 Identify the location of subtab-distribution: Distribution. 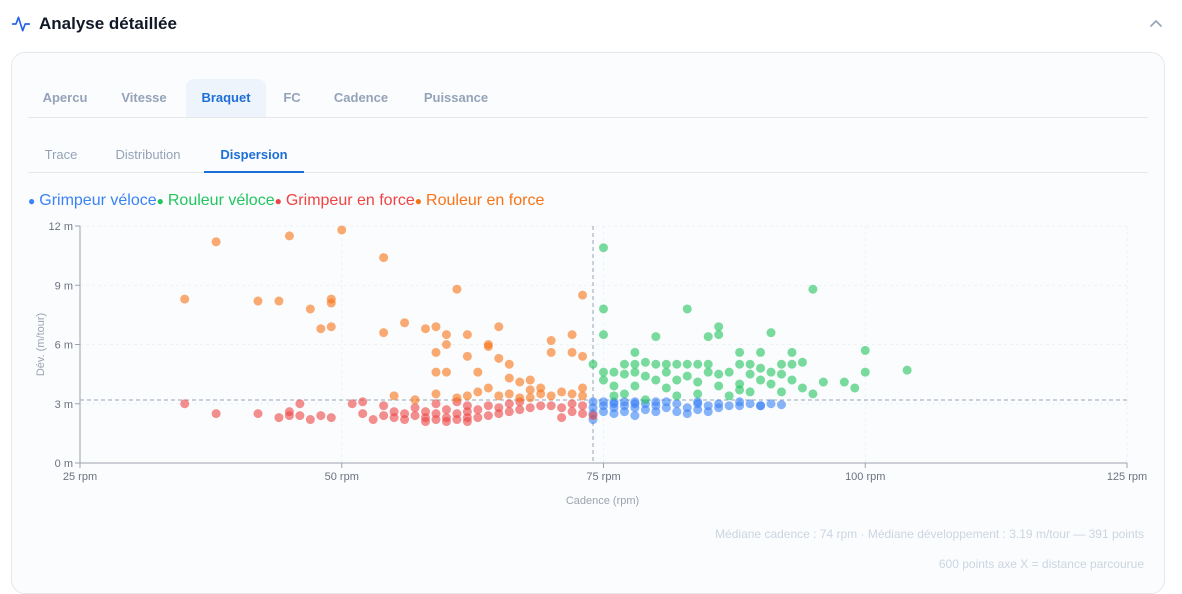
(148, 154).